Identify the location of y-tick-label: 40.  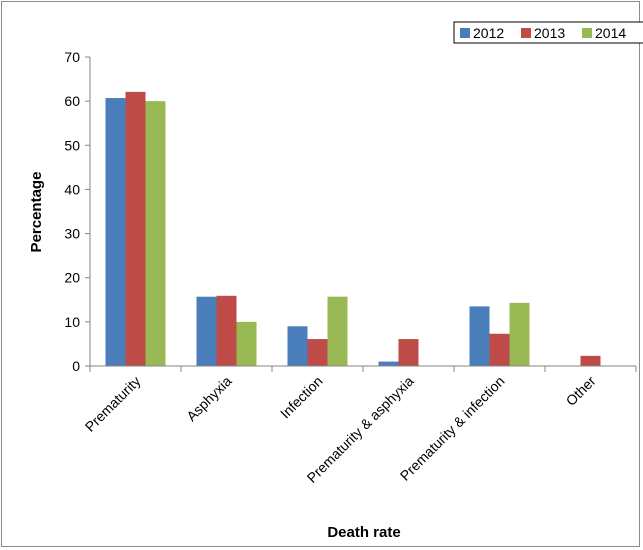
(72, 189).